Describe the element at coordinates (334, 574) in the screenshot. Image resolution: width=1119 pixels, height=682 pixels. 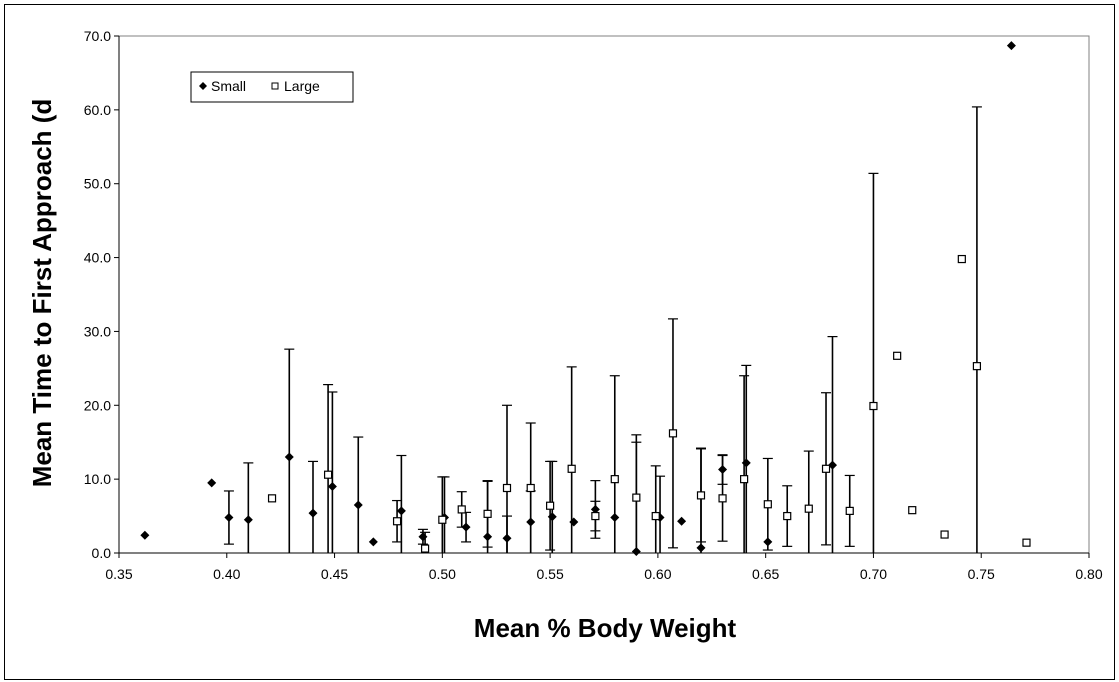
I see `x-tick-label: 0.45` at that location.